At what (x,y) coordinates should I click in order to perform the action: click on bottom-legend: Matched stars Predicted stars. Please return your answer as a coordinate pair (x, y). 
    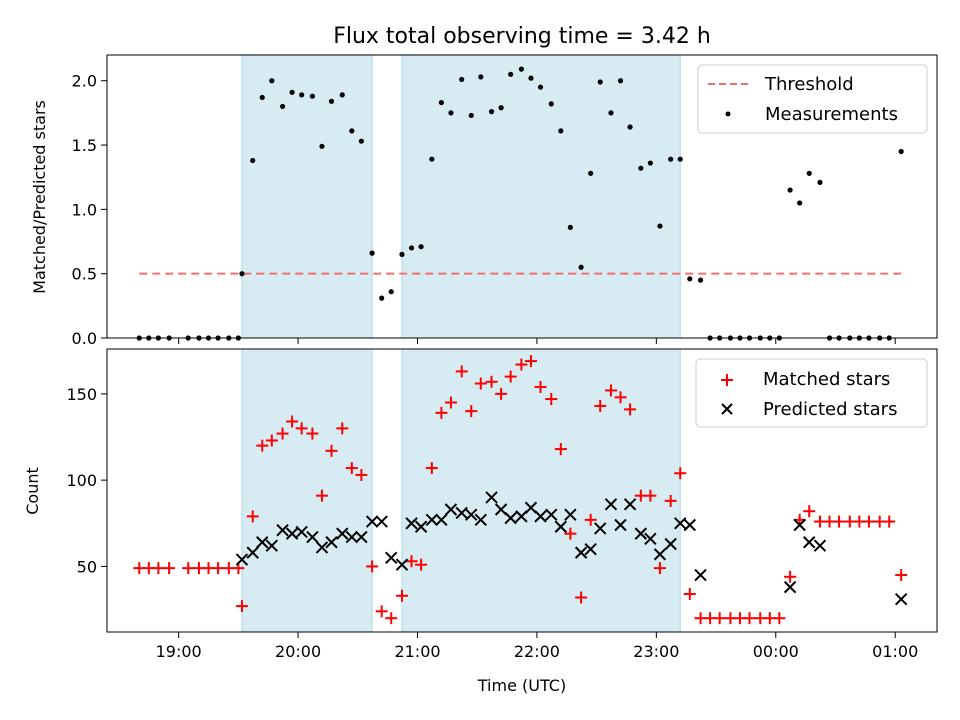
    Looking at the image, I should click on (811, 393).